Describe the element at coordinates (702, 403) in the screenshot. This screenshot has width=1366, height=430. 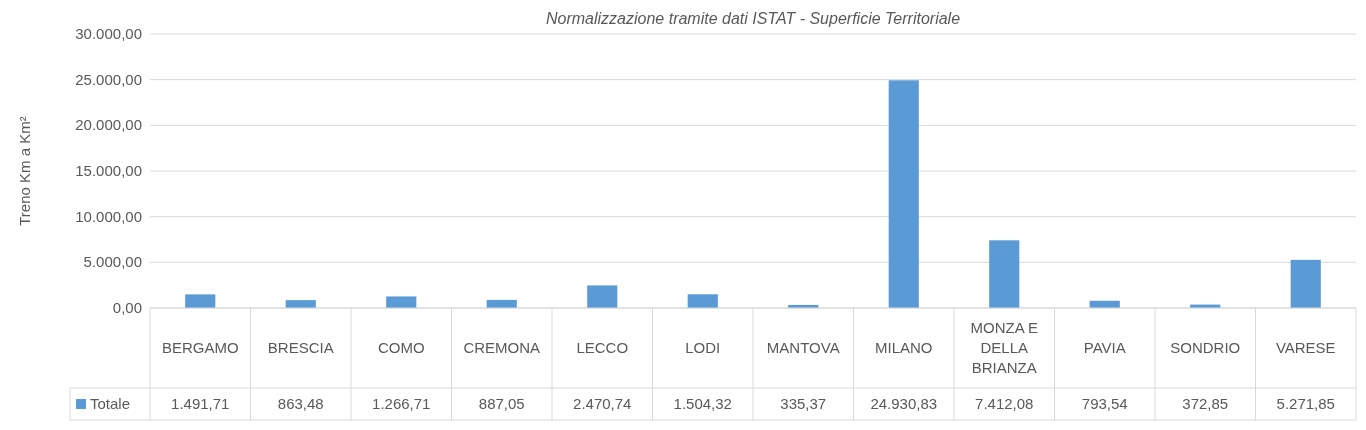
I see `data-label: 1.504,32` at that location.